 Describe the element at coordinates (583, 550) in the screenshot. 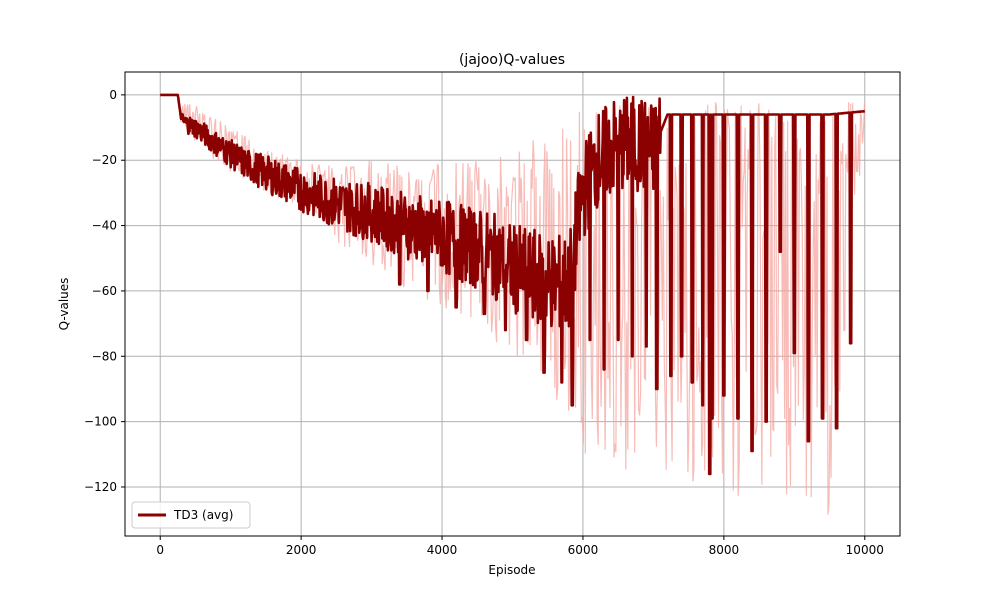

I see `x-tick-label: 6000` at that location.